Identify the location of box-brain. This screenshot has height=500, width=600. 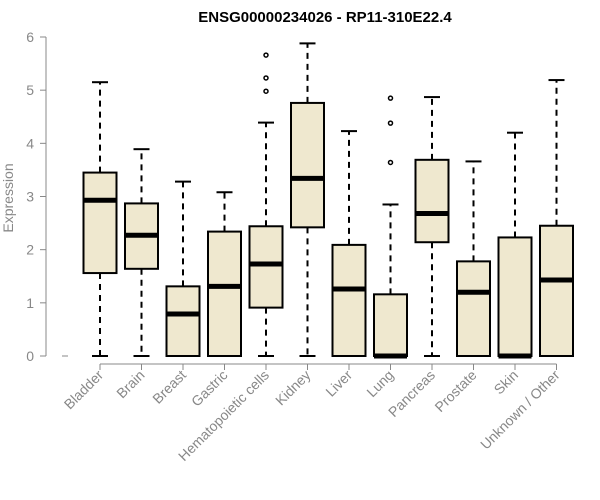
(141, 252).